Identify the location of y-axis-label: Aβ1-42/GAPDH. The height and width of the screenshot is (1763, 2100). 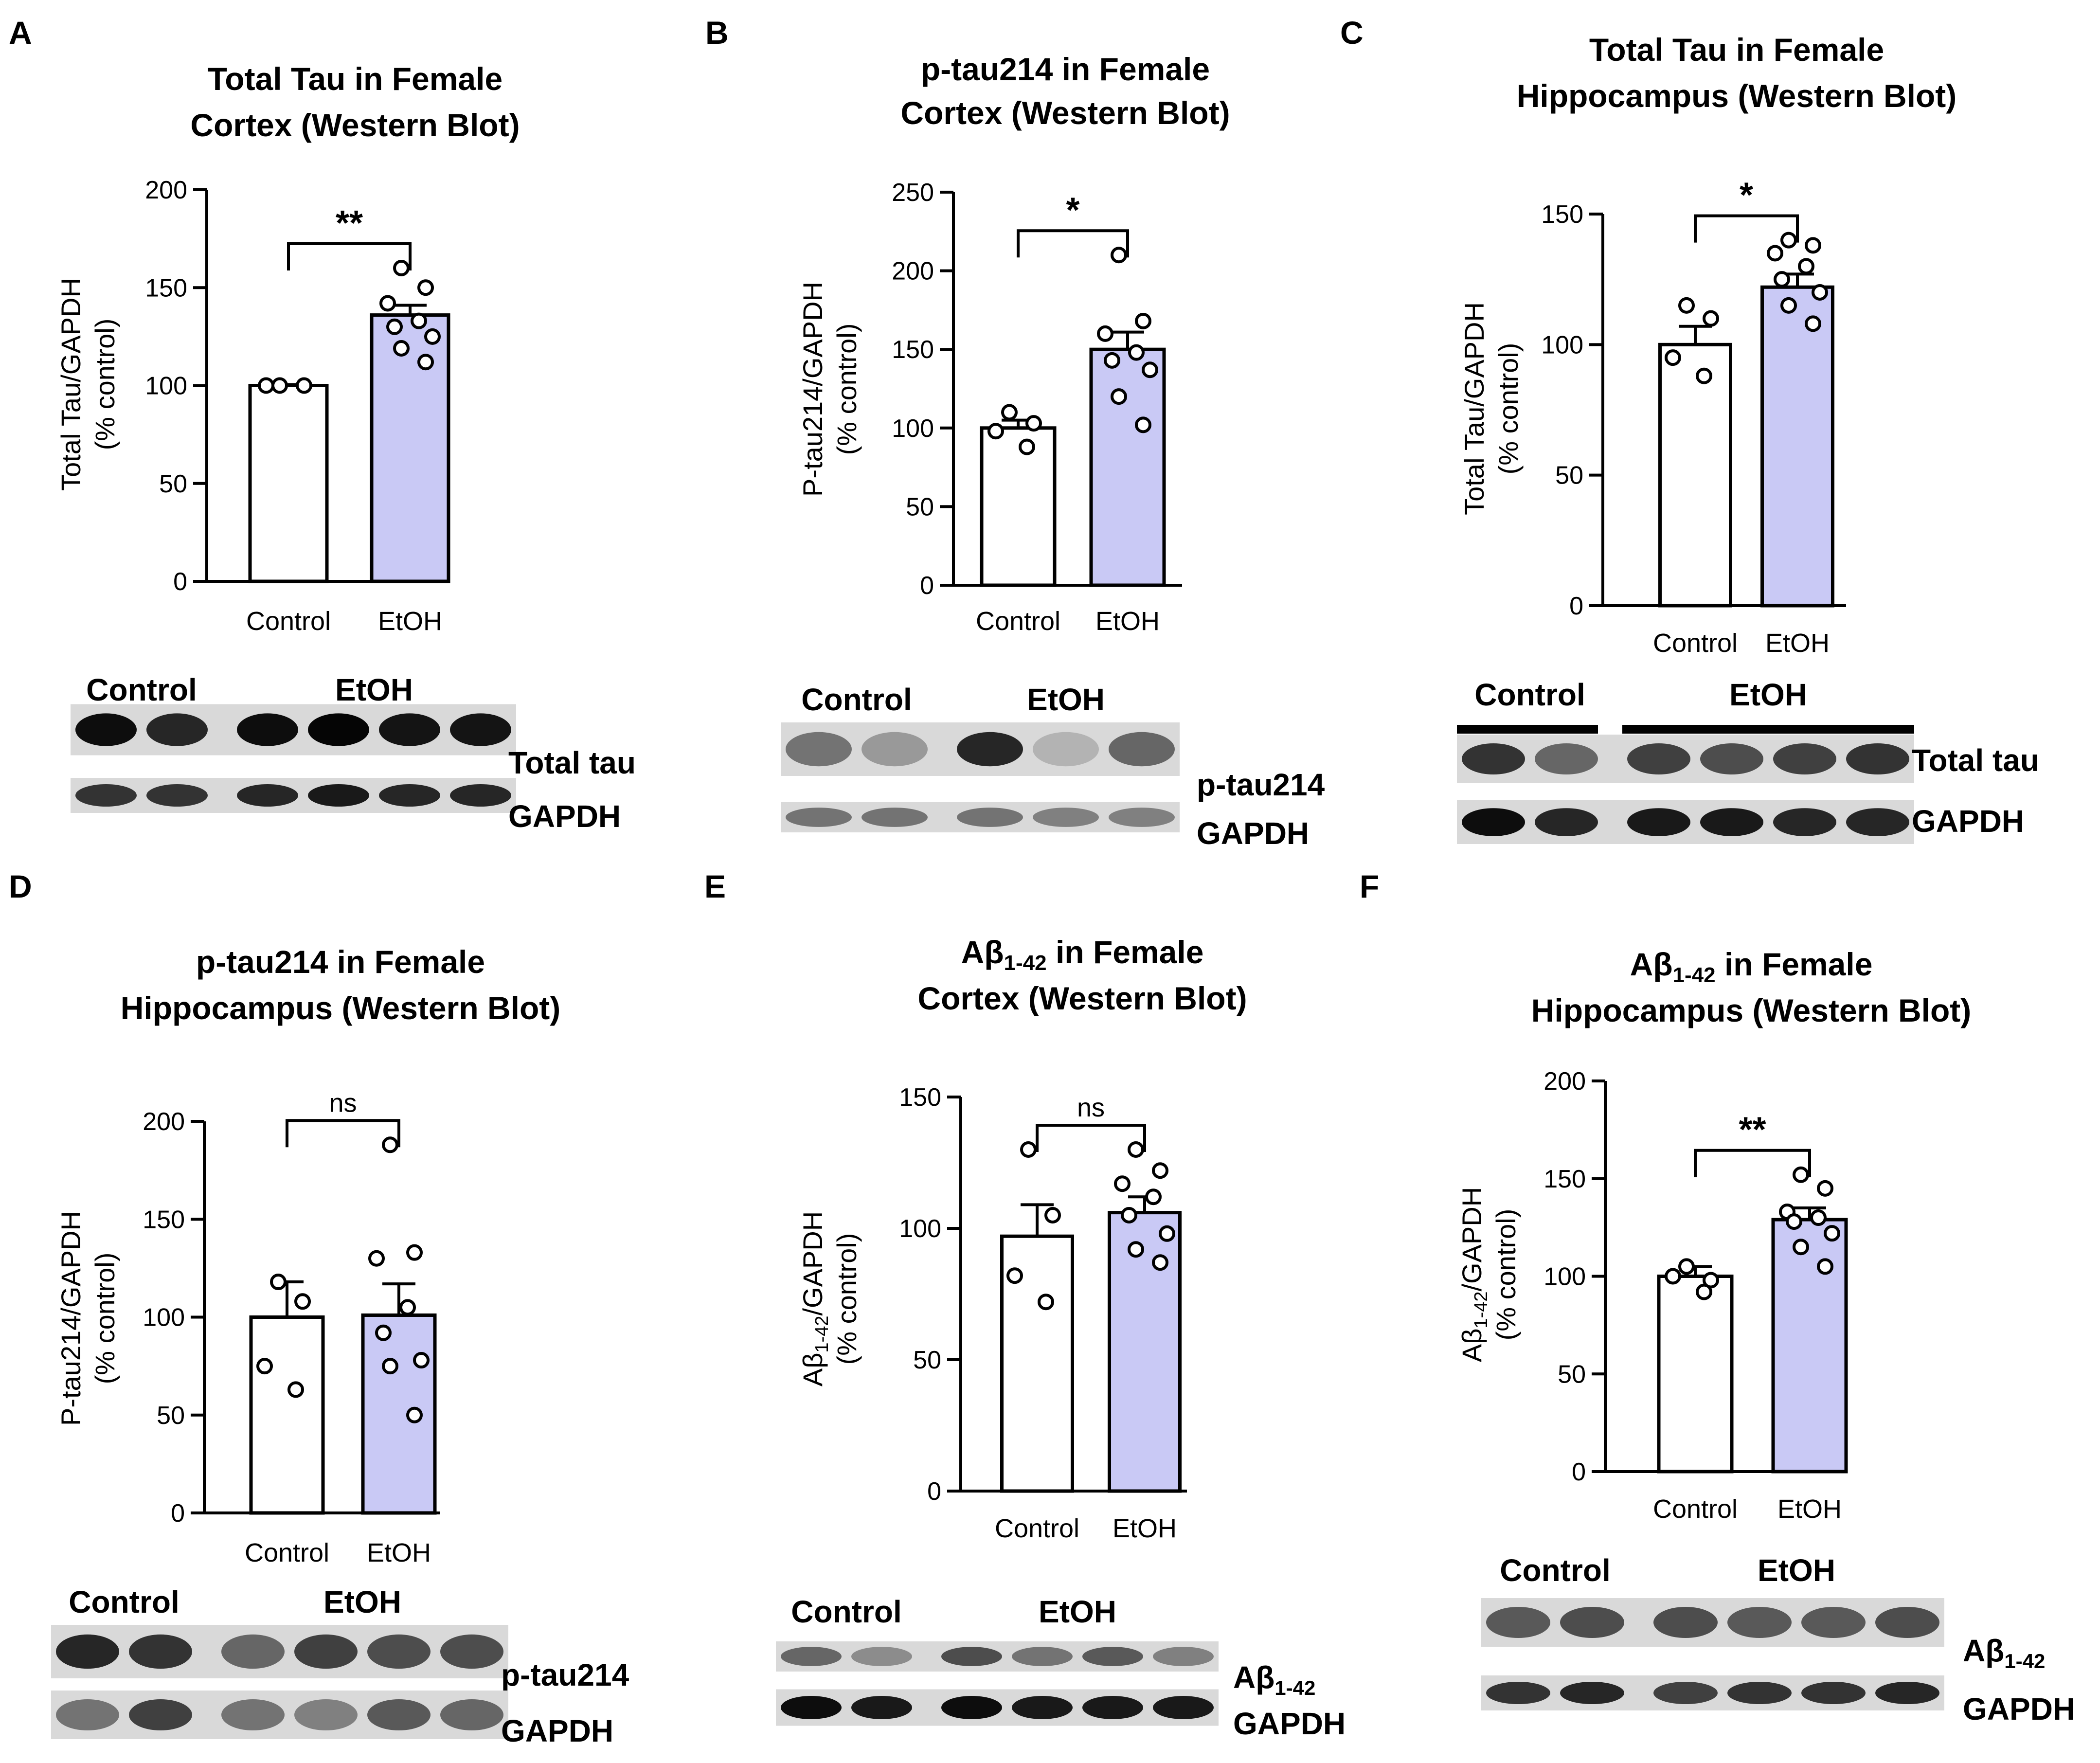
(1473, 1274).